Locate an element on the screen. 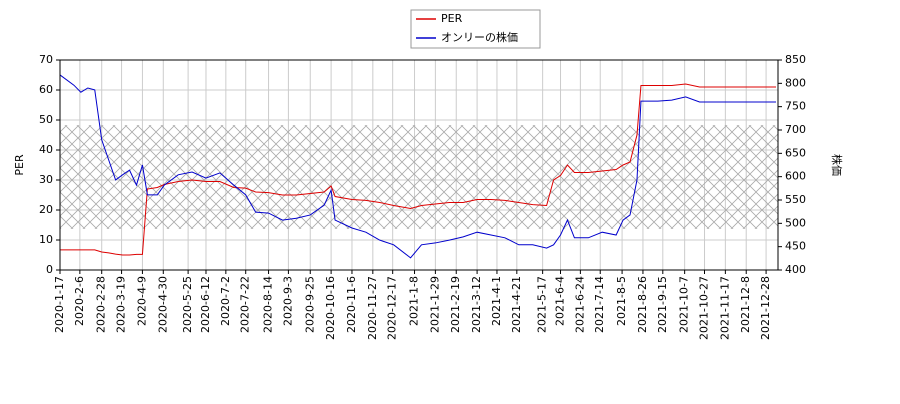 This screenshot has height=404, width=900. legend-label: PER is located at coordinates (452, 18).